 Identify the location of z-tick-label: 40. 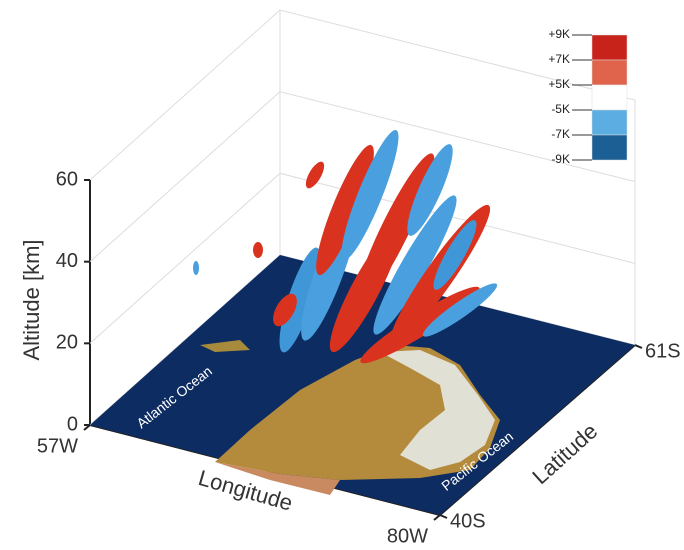
(67, 261).